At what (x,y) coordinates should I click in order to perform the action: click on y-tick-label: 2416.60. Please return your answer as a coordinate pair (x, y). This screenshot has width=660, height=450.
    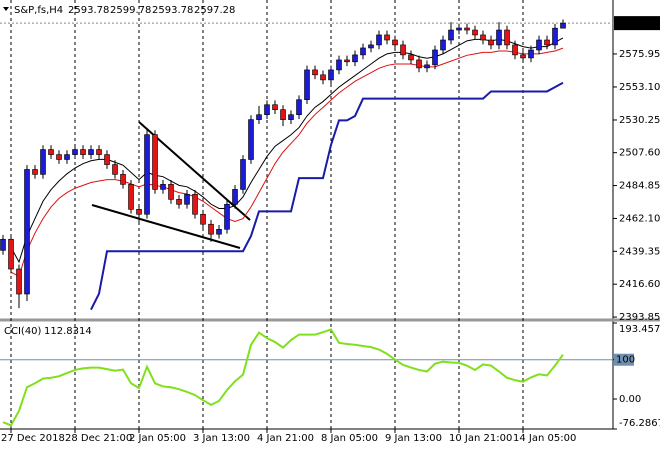
    Looking at the image, I should click on (639, 284).